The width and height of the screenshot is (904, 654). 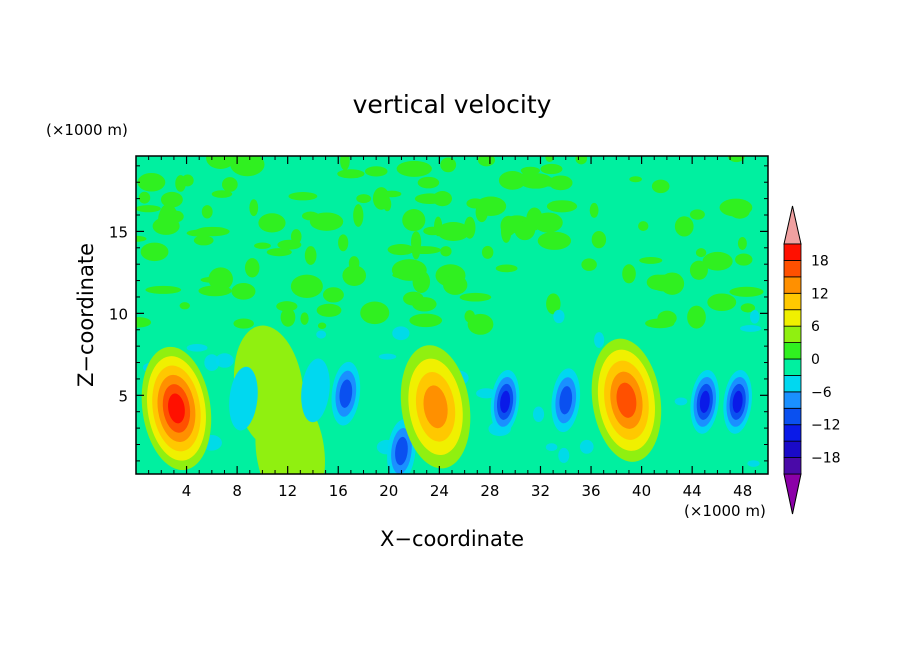 I want to click on x-tick-label: 8, so click(x=237, y=491).